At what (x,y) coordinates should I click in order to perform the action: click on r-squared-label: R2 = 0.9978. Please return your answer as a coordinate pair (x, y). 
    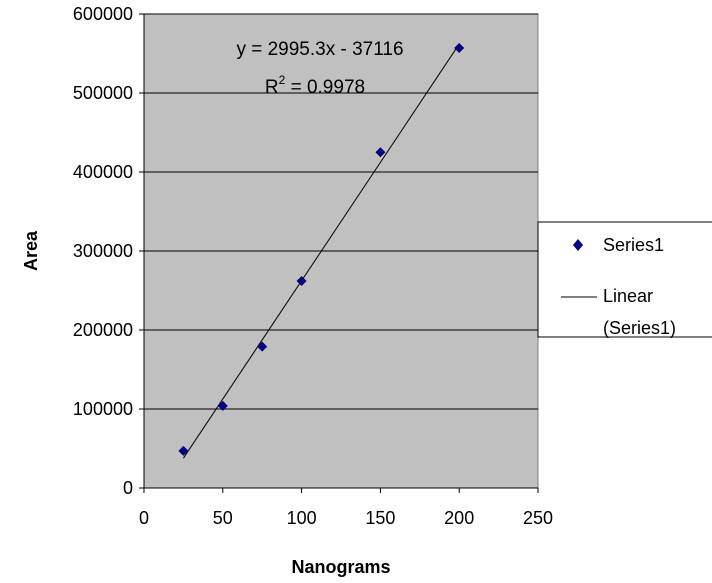
    Looking at the image, I should click on (315, 85).